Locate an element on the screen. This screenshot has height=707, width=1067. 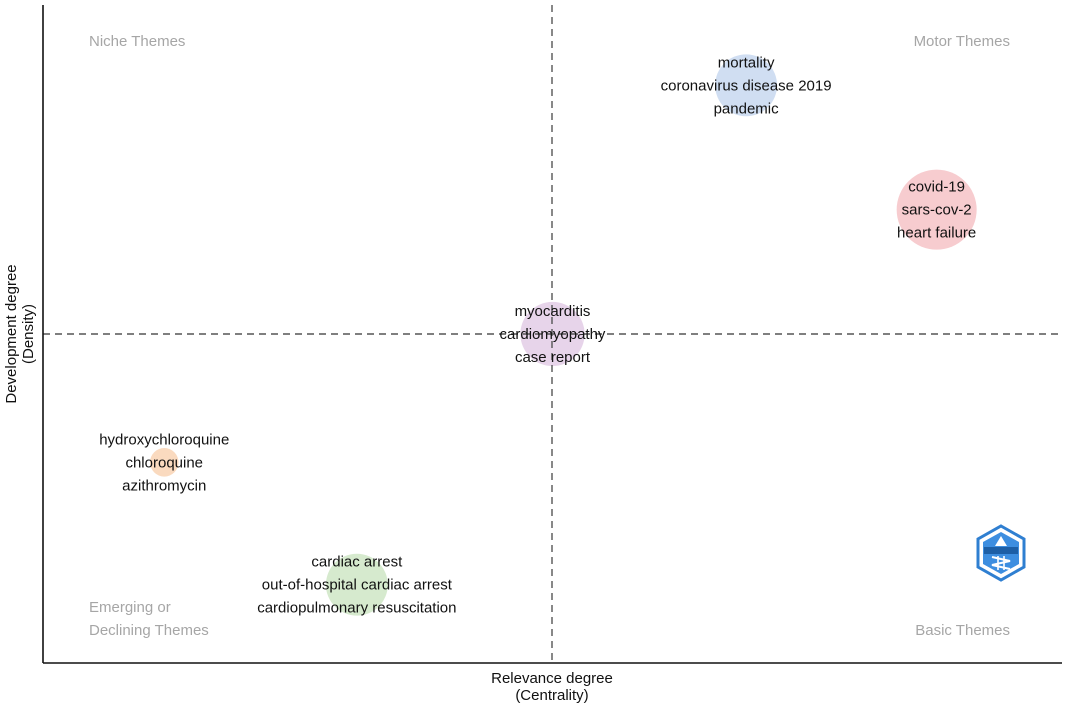
bibliometrix-logo is located at coordinates (1001, 553).